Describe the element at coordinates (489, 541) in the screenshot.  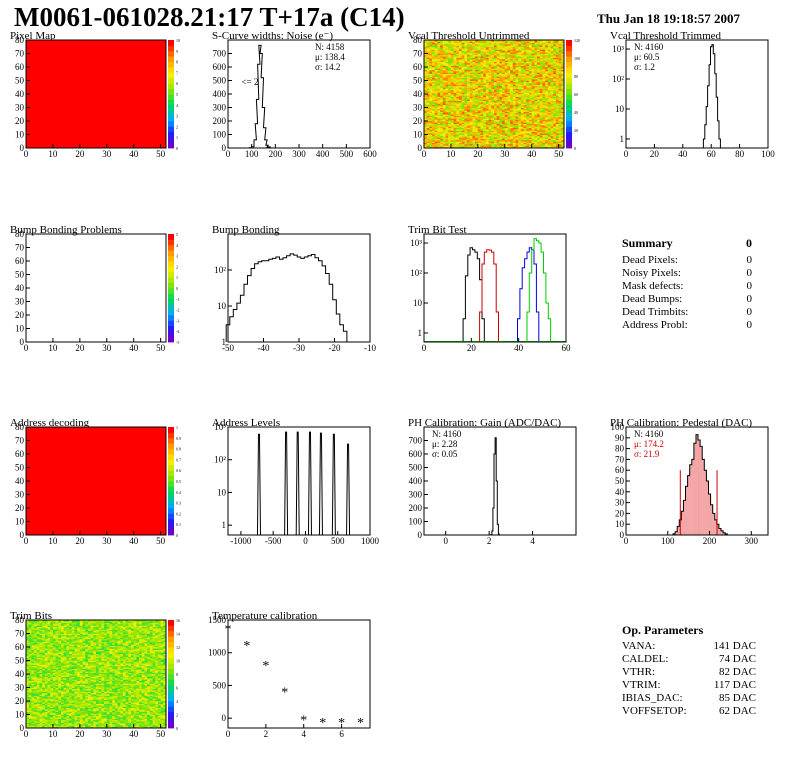
I see `x-tick-label: 2` at that location.